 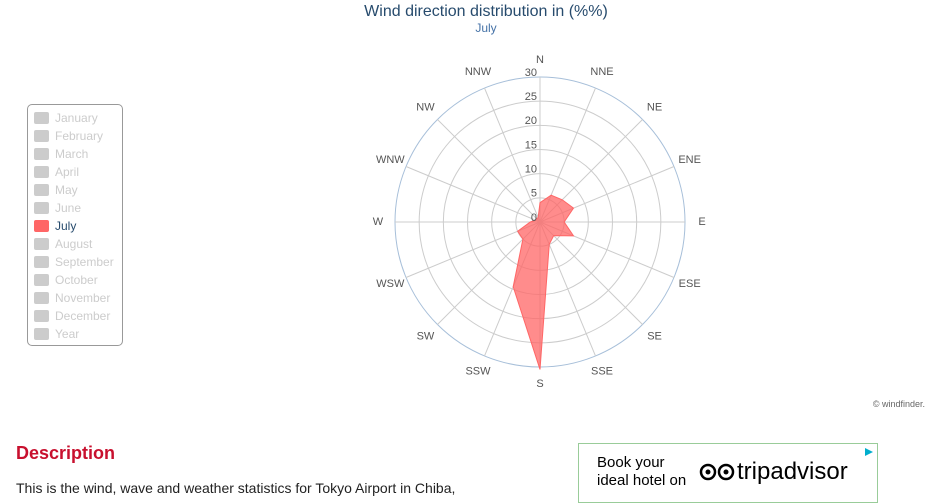 What do you see at coordinates (425, 107) in the screenshot?
I see `direction-label: NW` at bounding box center [425, 107].